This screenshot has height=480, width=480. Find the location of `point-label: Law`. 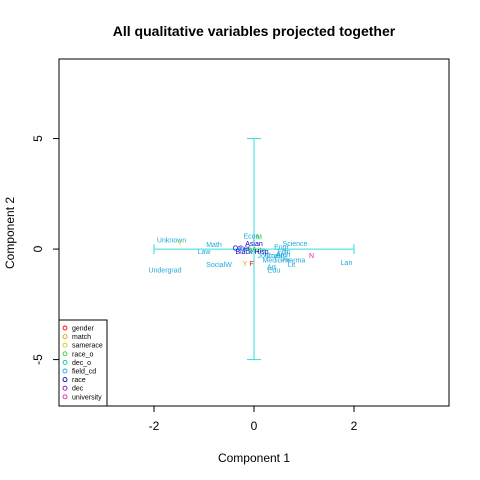

point-label: Law is located at coordinates (205, 252).